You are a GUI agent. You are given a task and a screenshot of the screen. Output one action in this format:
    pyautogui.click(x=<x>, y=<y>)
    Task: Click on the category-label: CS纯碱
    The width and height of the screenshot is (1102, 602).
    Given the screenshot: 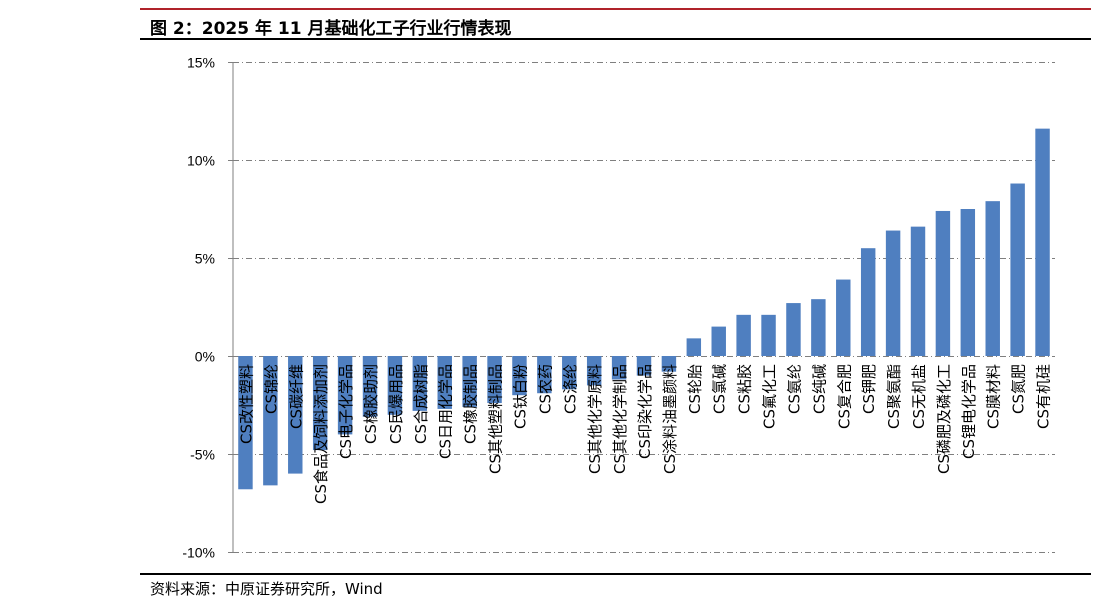 What is the action you would take?
    pyautogui.click(x=819, y=389)
    